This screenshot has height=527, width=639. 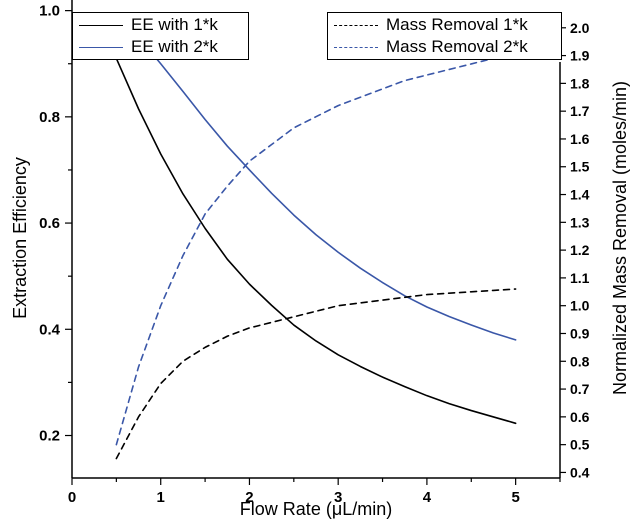 I want to click on y-right-tick-label: 1.2, so click(x=580, y=250).